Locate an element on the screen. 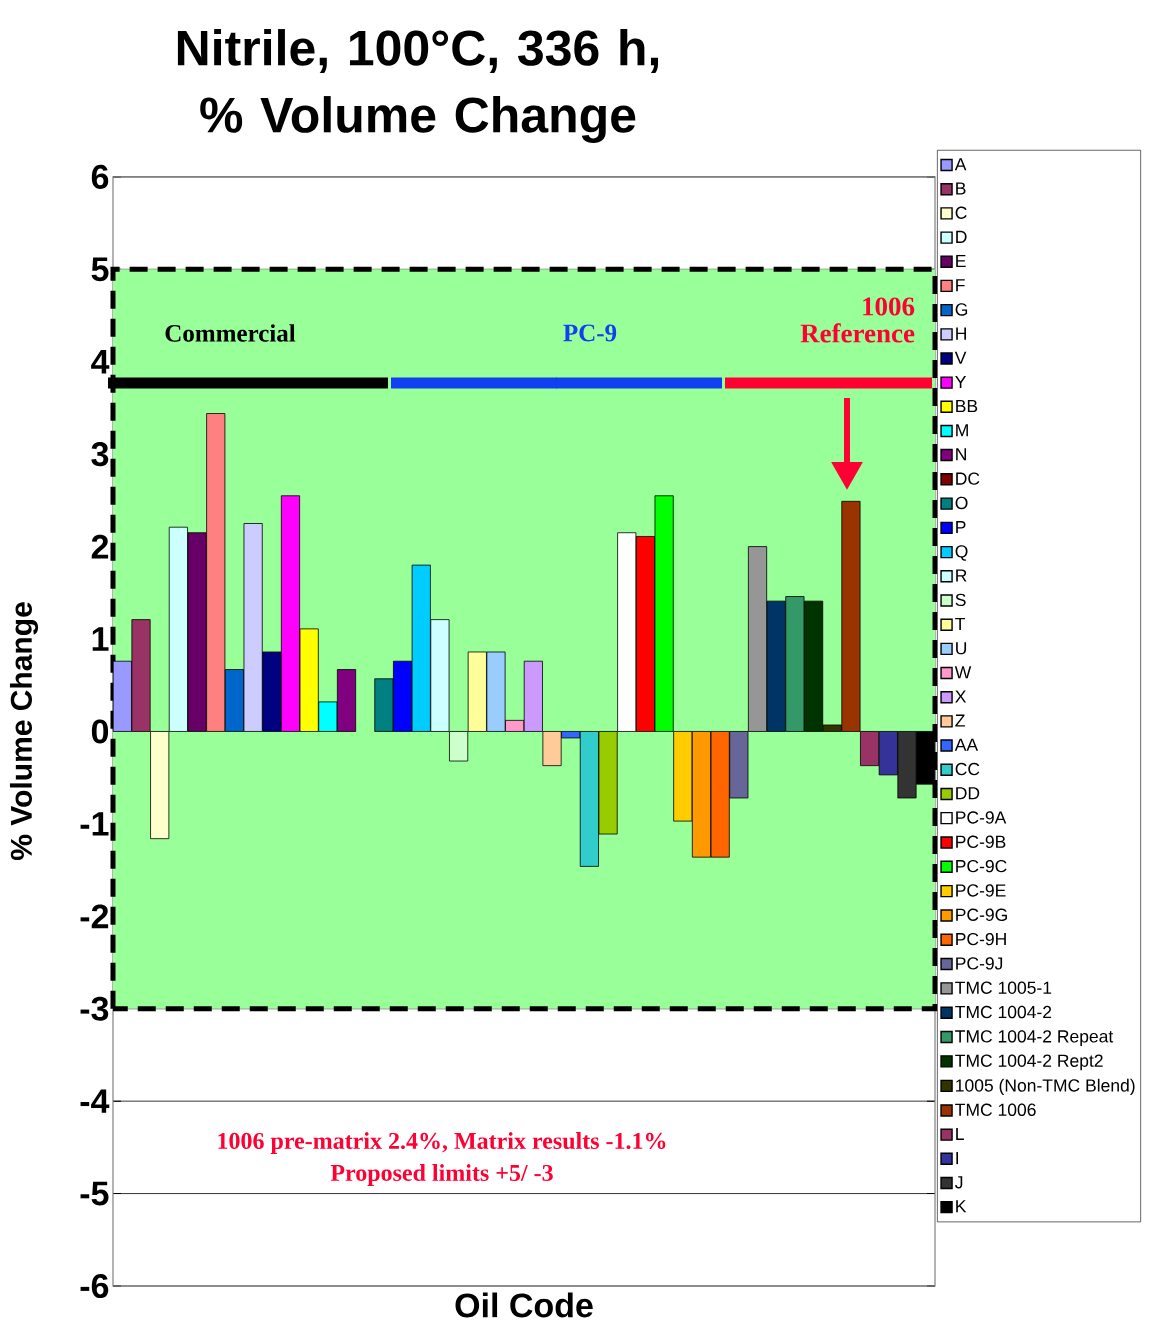 The image size is (1171, 1332). legend-label: DD is located at coordinates (968, 793).